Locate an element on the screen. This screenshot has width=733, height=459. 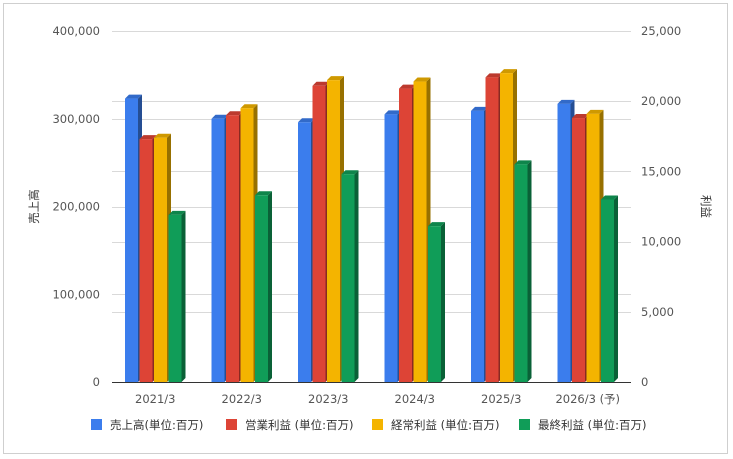
legend-item: 最終利益 (単位:百万) is located at coordinates (583, 425).